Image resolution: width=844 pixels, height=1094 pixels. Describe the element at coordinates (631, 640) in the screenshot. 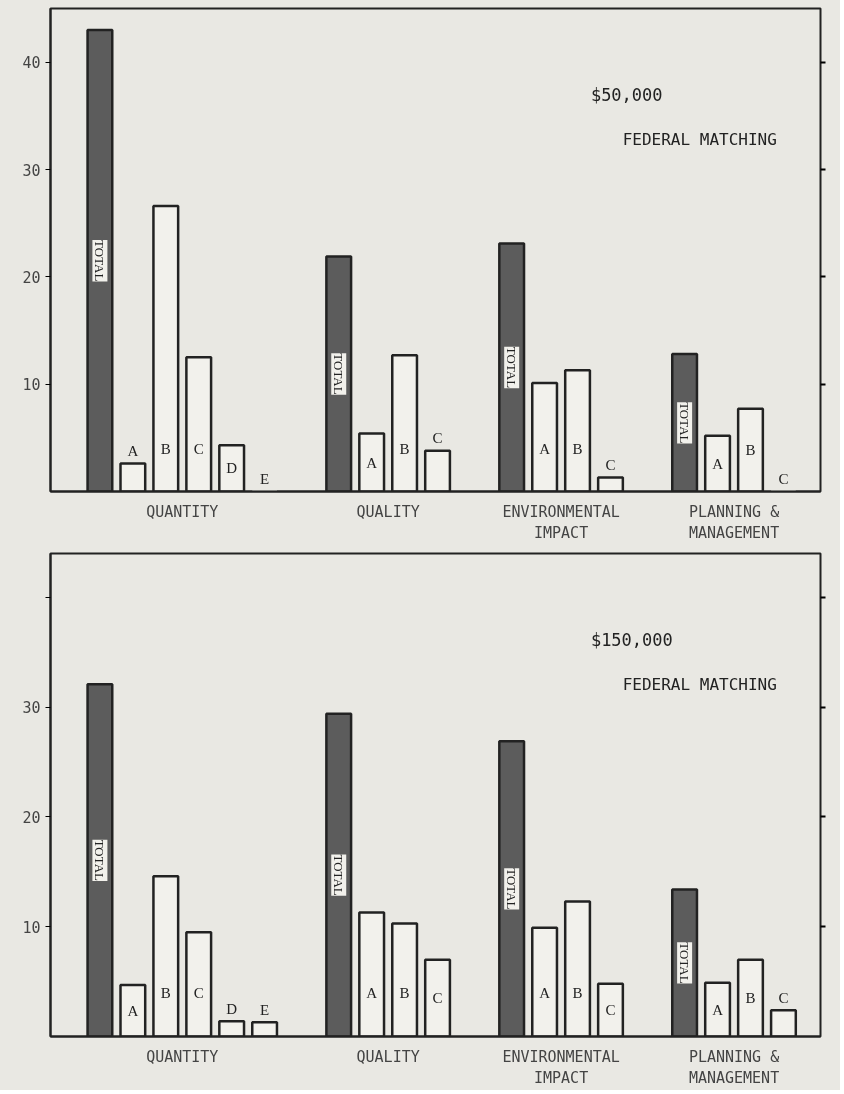

I see `text: $150,000` at that location.